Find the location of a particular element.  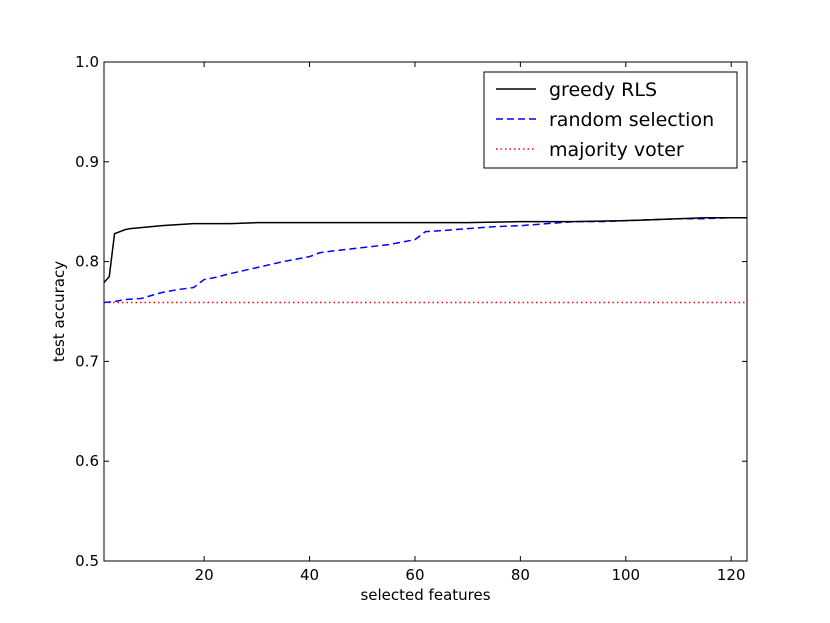

y-tick-label-1: 0.6 is located at coordinates (87, 461).